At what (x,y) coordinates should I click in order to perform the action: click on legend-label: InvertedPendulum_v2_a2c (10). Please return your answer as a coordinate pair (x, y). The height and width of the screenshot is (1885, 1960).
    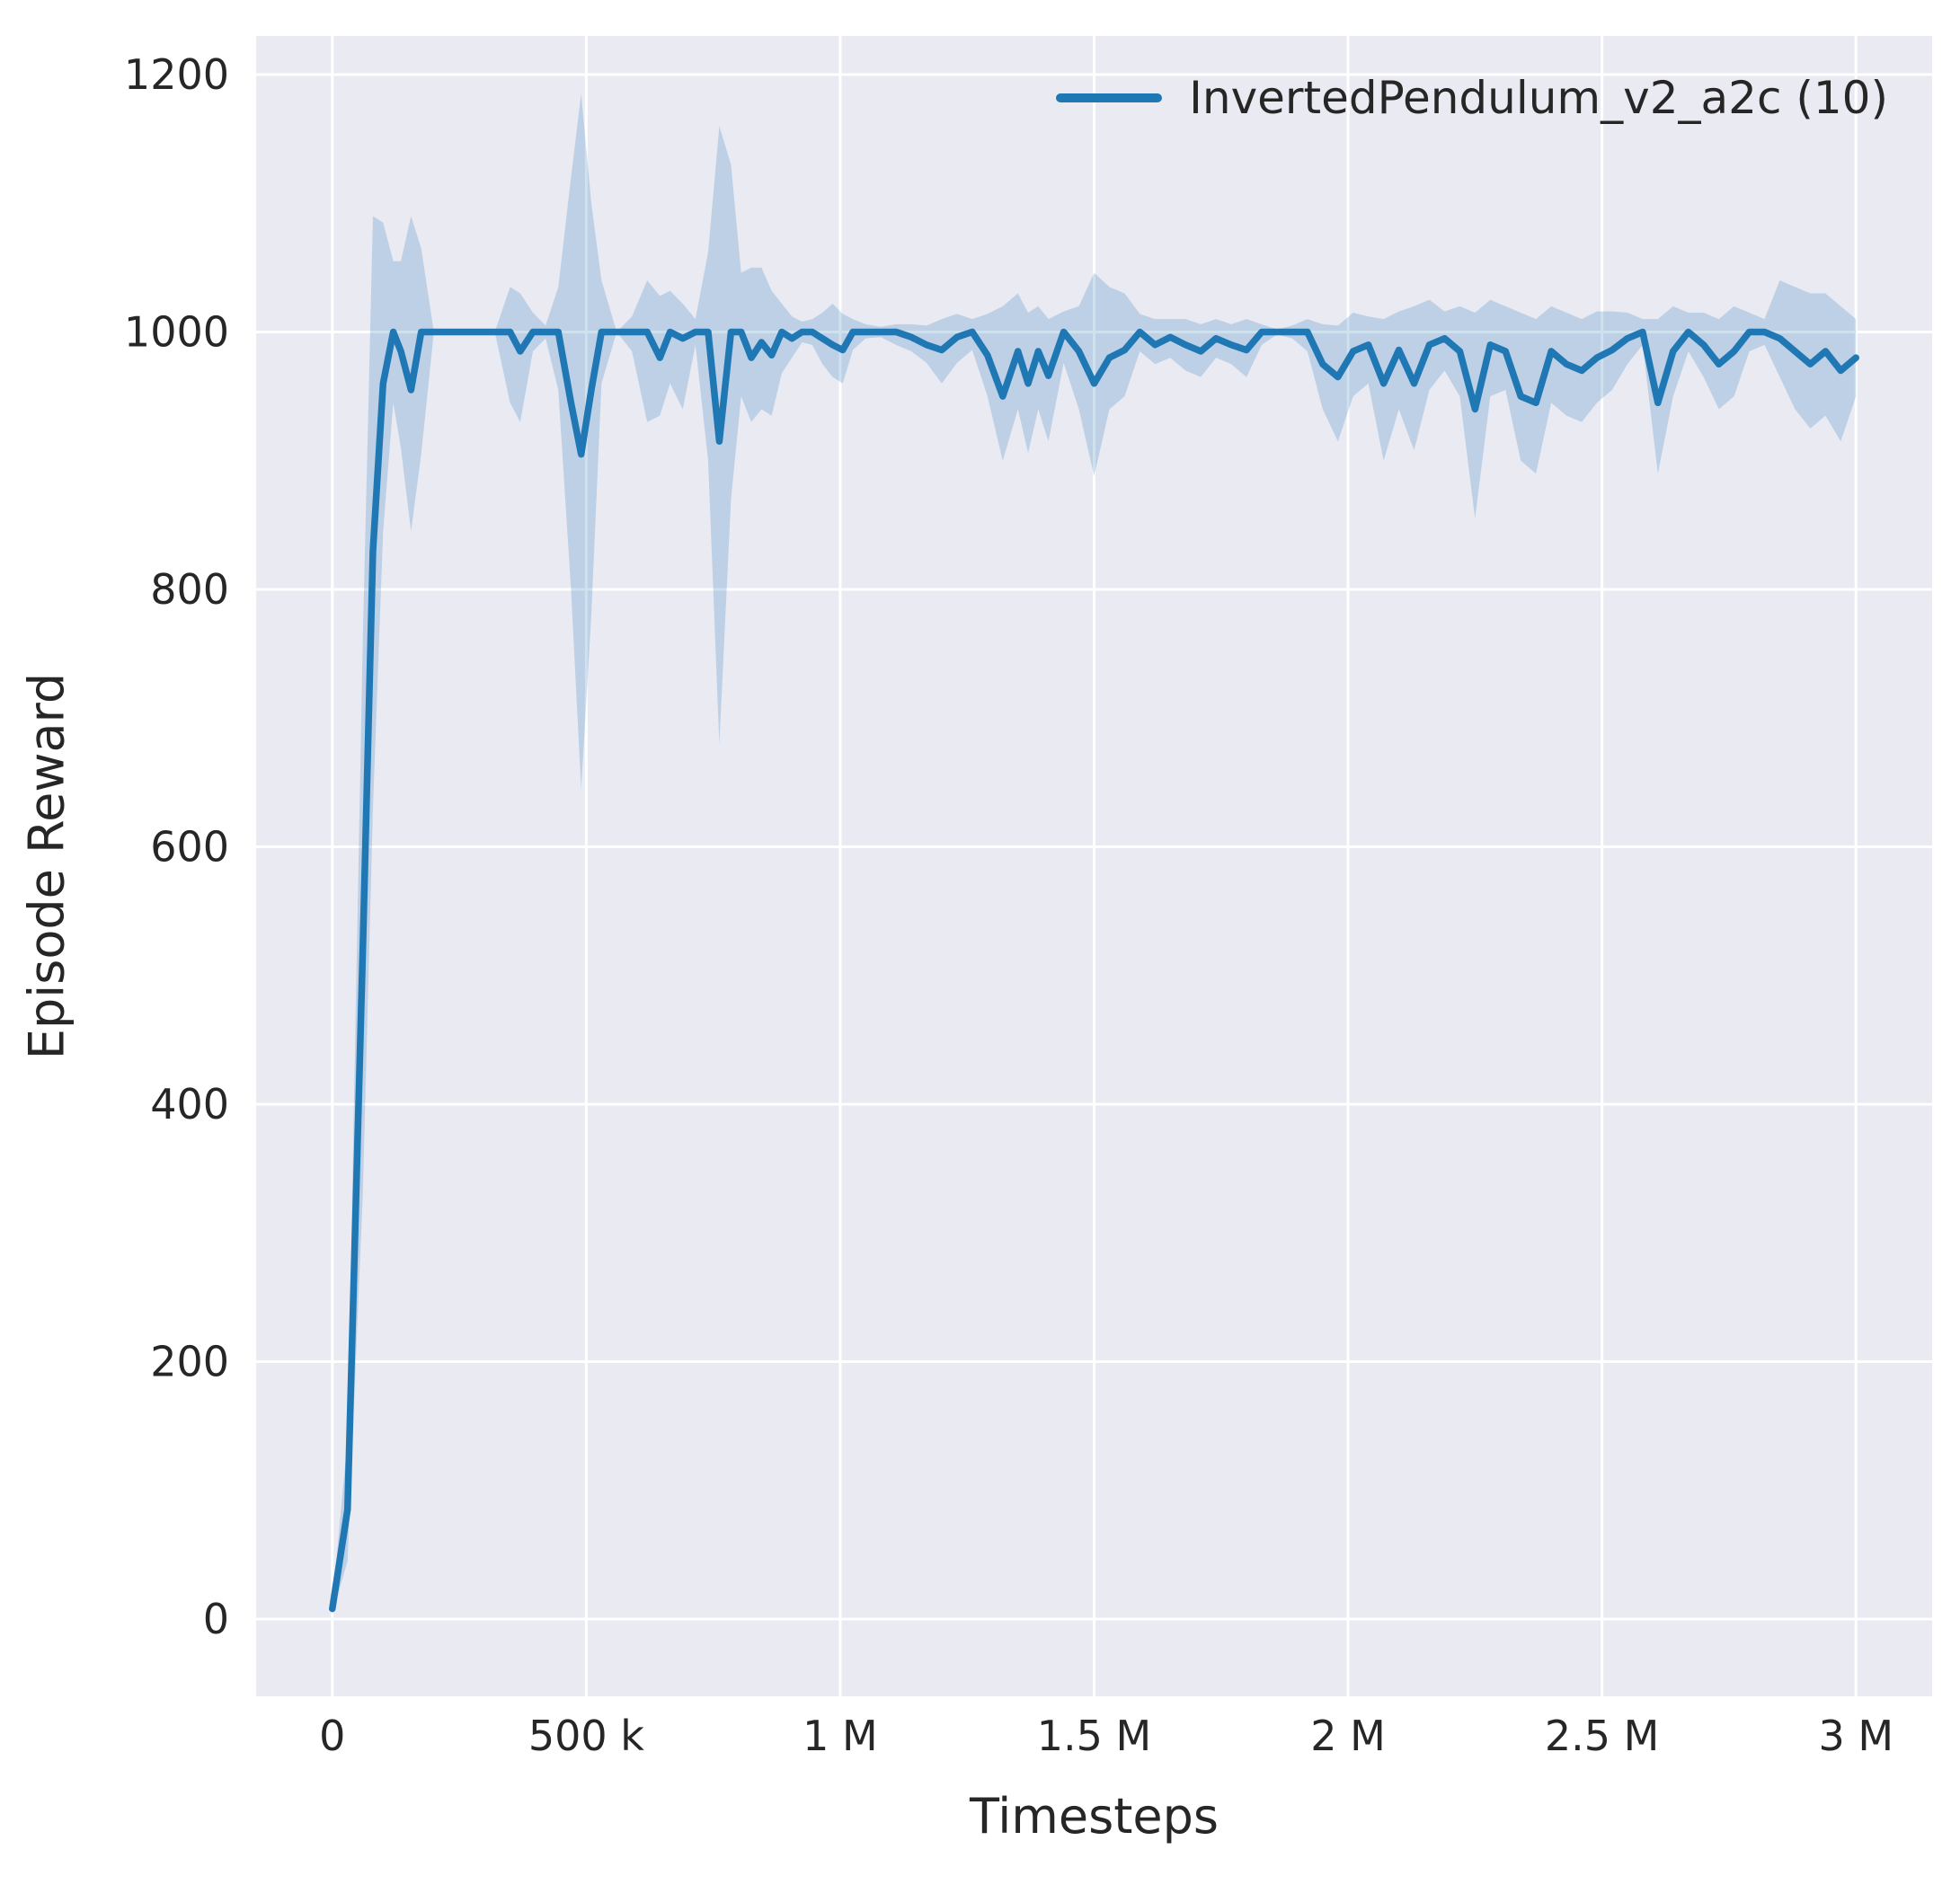
    Looking at the image, I should click on (1539, 98).